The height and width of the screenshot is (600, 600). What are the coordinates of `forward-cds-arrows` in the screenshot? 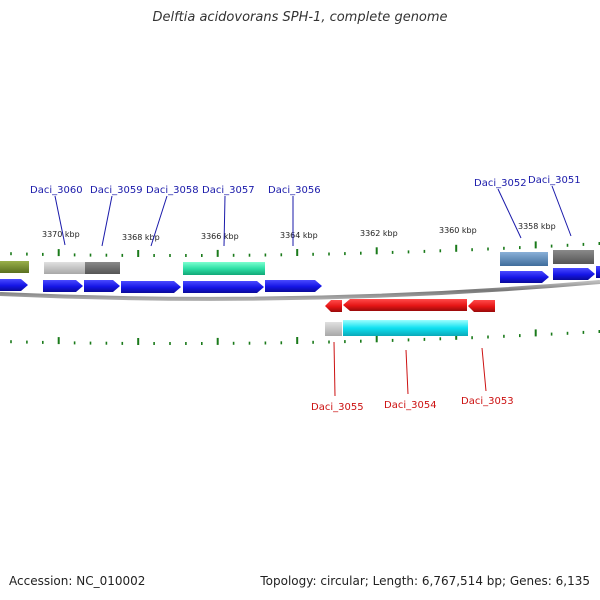 It's located at (300, 279).